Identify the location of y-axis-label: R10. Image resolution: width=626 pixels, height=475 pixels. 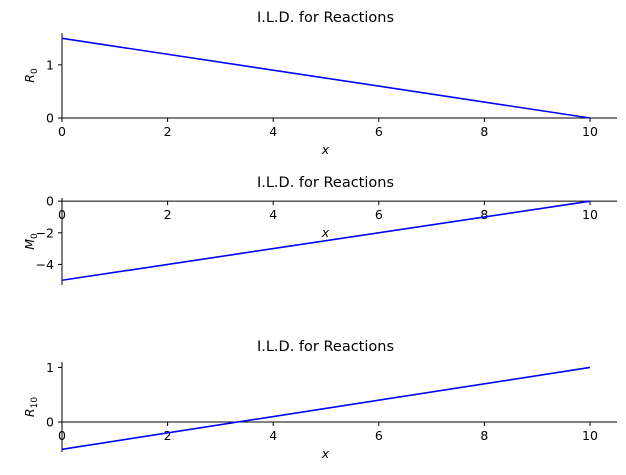
(31, 407).